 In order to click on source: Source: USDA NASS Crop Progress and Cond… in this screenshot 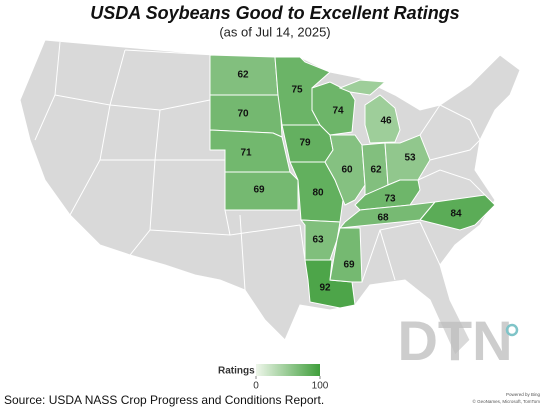, I will do `click(164, 400)`.